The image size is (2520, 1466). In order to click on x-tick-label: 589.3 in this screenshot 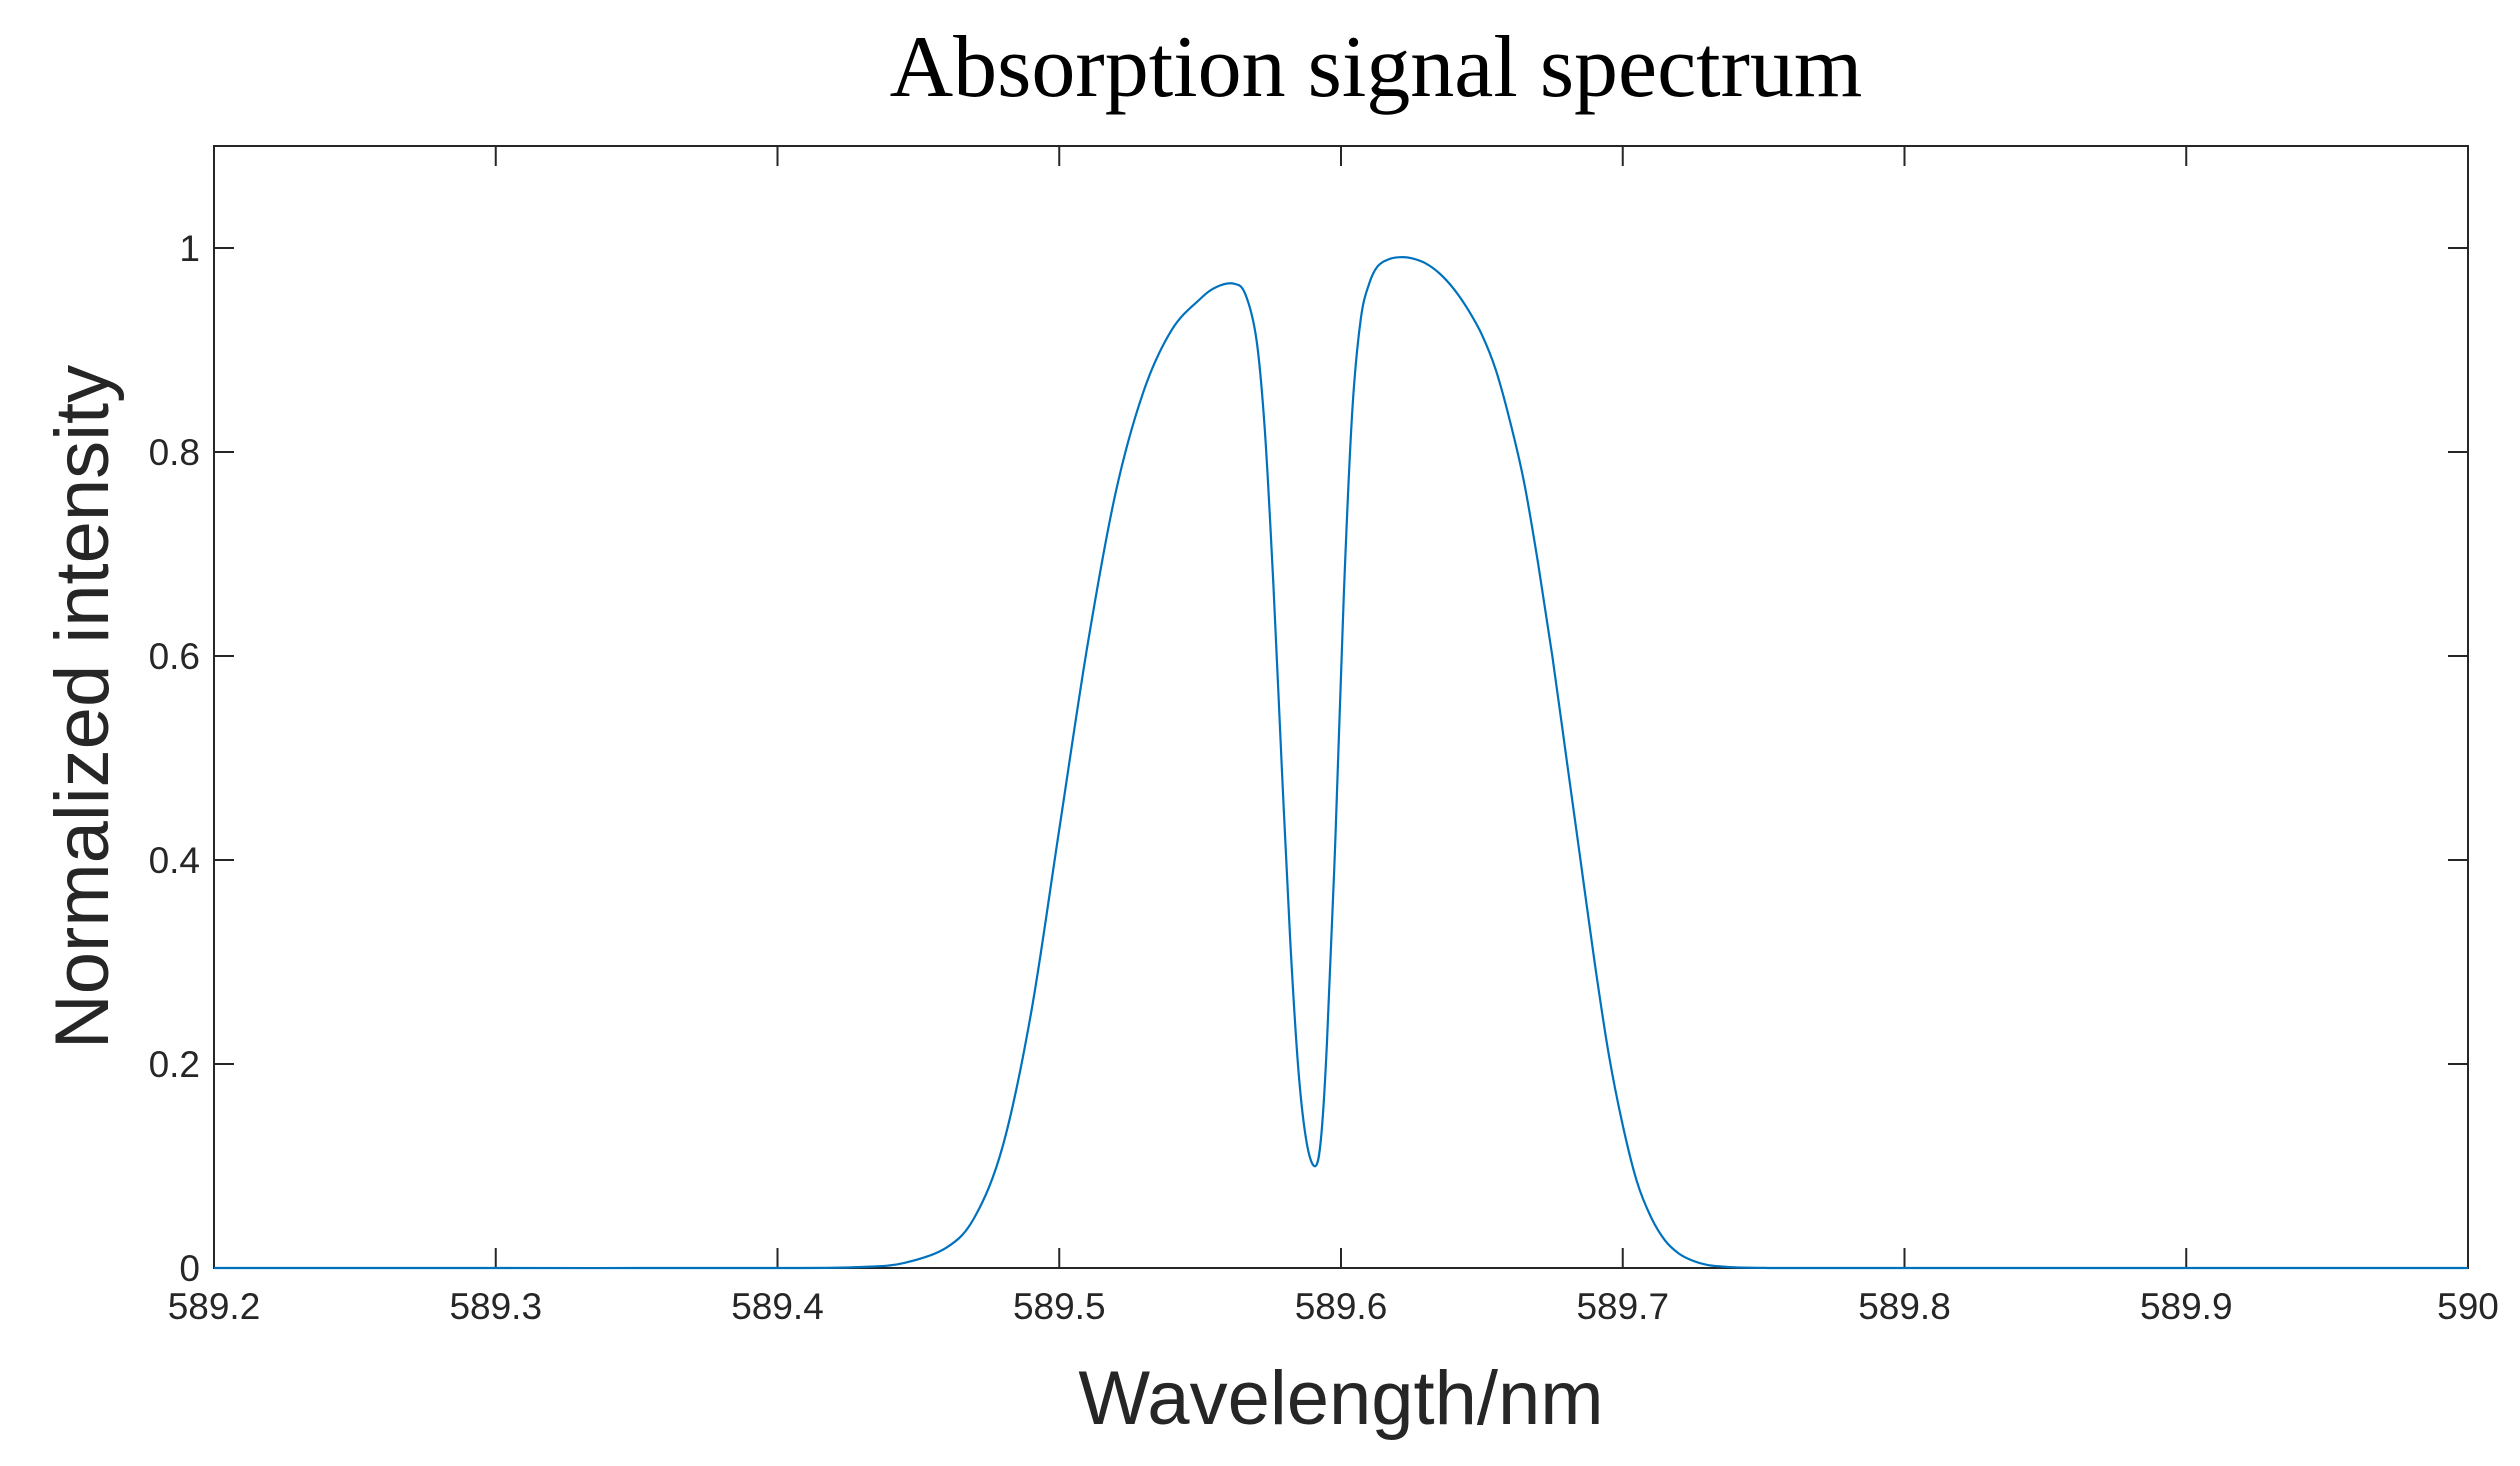, I will do `click(495, 1306)`.